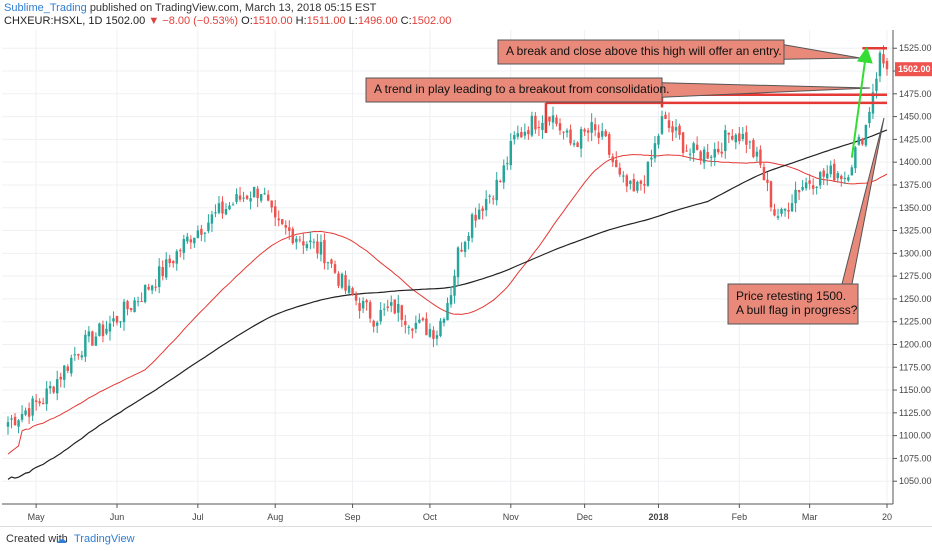  What do you see at coordinates (125, 21) in the screenshot?
I see `last-price: 1502.00` at bounding box center [125, 21].